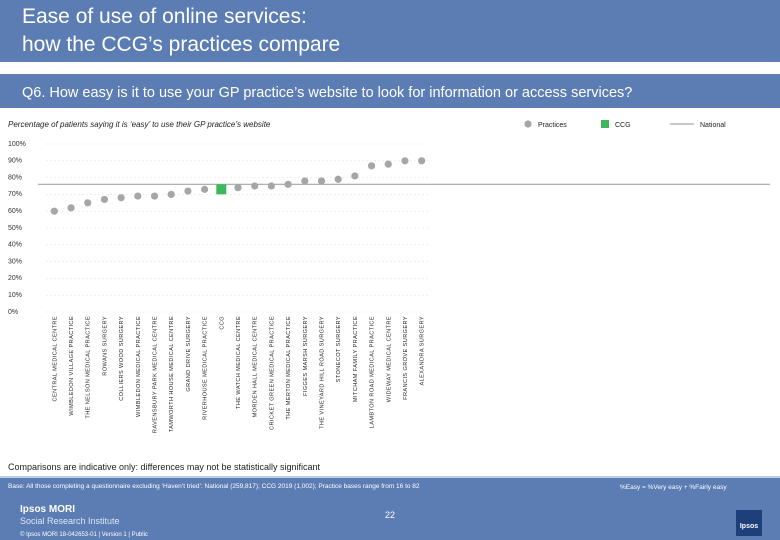 Image resolution: width=780 pixels, height=540 pixels. What do you see at coordinates (339, 349) in the screenshot?
I see `x-tick-label: STONECOT SURGERY` at bounding box center [339, 349].